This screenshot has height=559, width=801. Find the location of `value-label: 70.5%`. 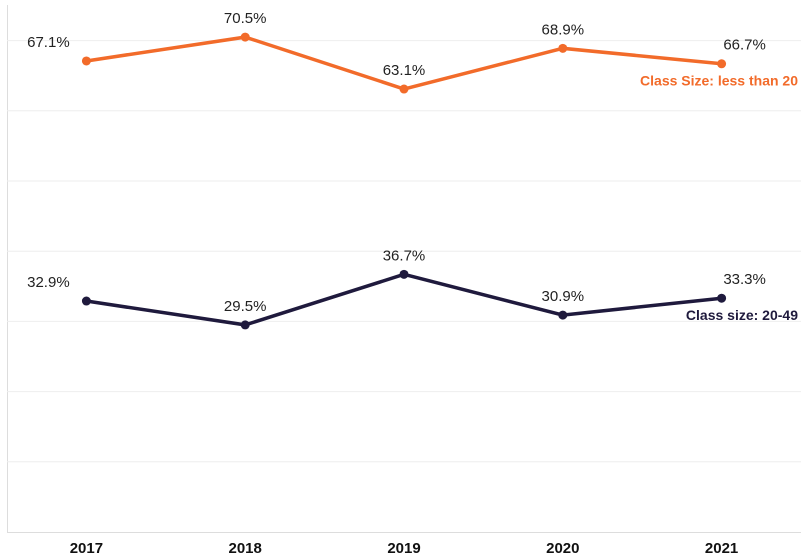

value-label: 70.5% is located at coordinates (245, 18).